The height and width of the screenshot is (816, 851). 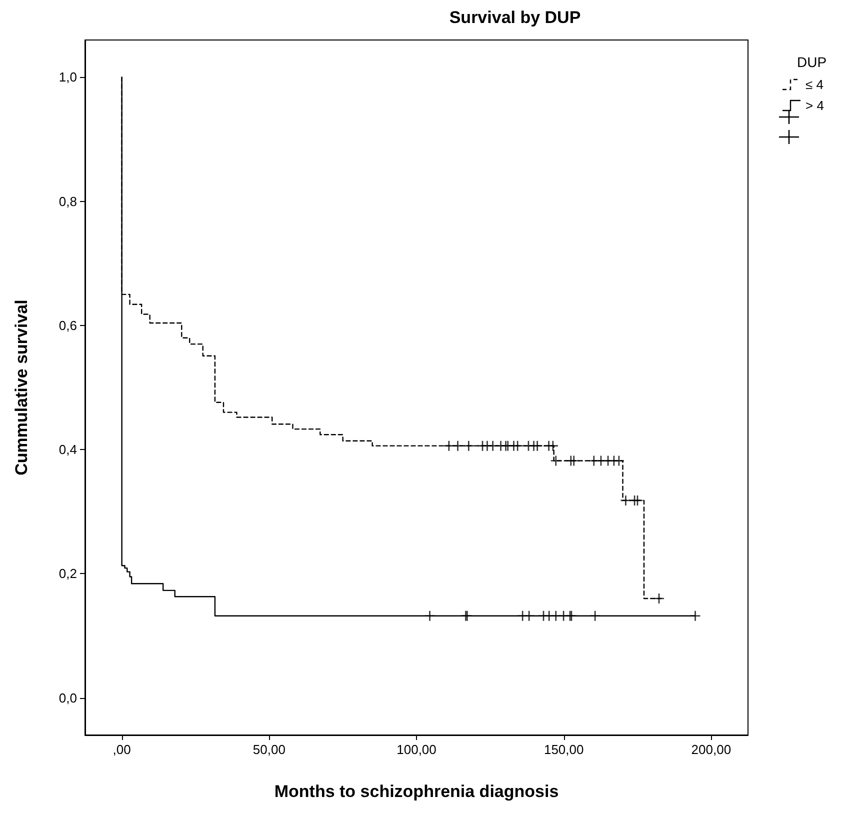 I want to click on y-tick-label: 0,0, so click(x=67, y=698).